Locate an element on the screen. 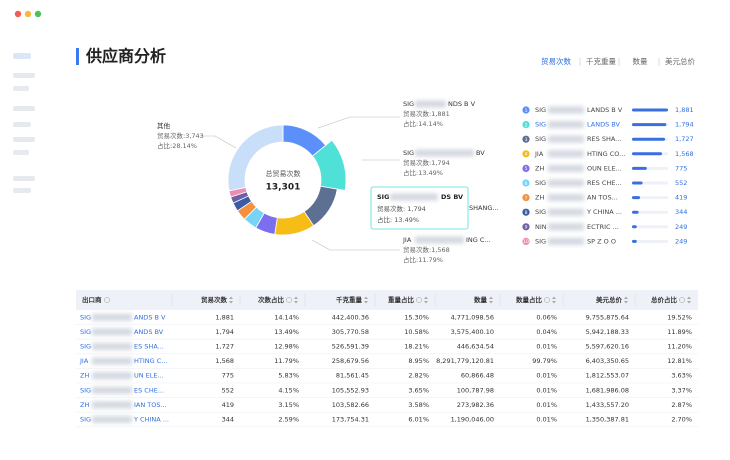 Image resolution: width=730 pixels, height=460 pixels. callout-line: 占比:28.14% is located at coordinates (177, 145).